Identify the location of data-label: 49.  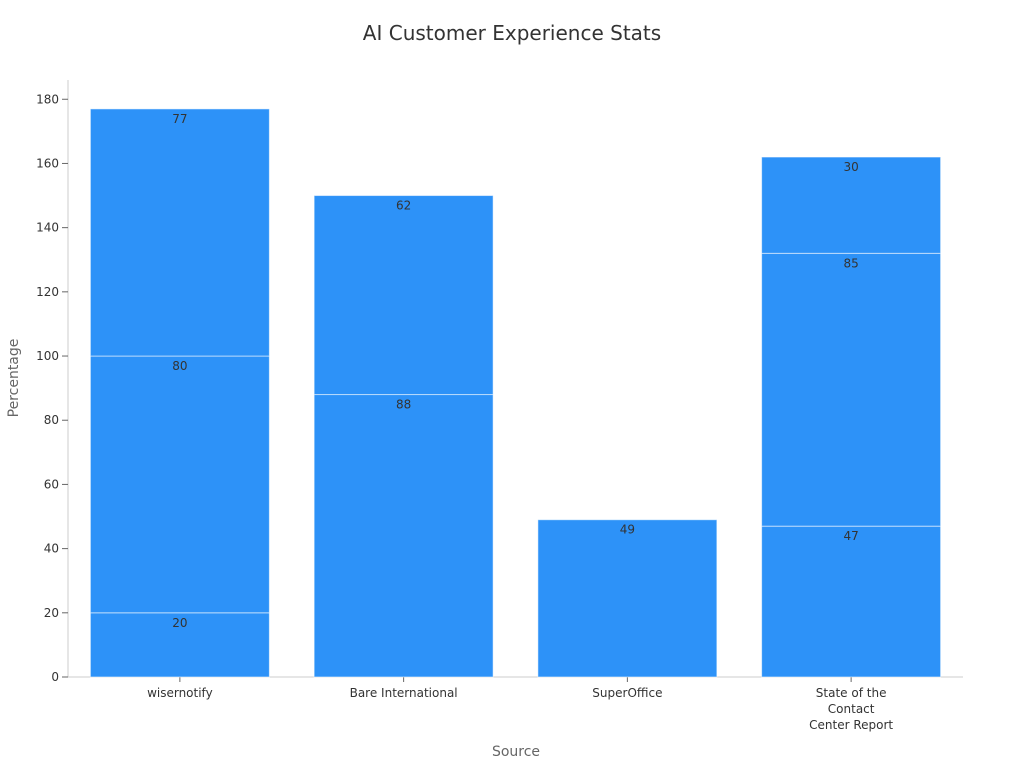
(627, 530).